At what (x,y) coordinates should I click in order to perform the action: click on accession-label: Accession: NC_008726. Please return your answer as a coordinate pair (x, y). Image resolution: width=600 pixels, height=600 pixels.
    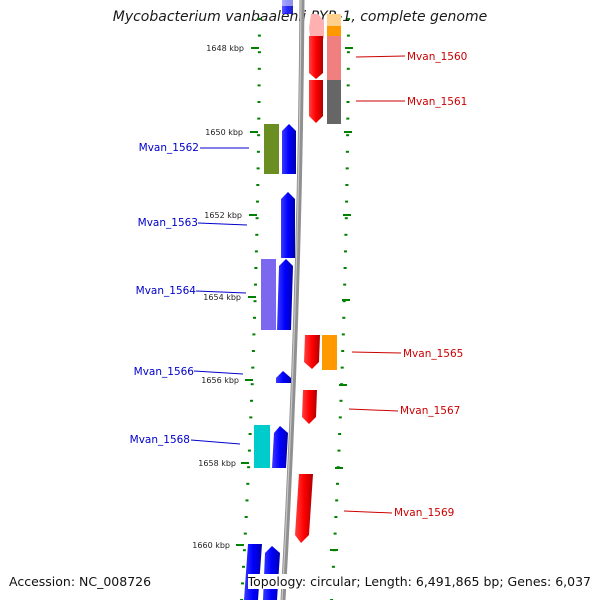
    Looking at the image, I should click on (80, 581).